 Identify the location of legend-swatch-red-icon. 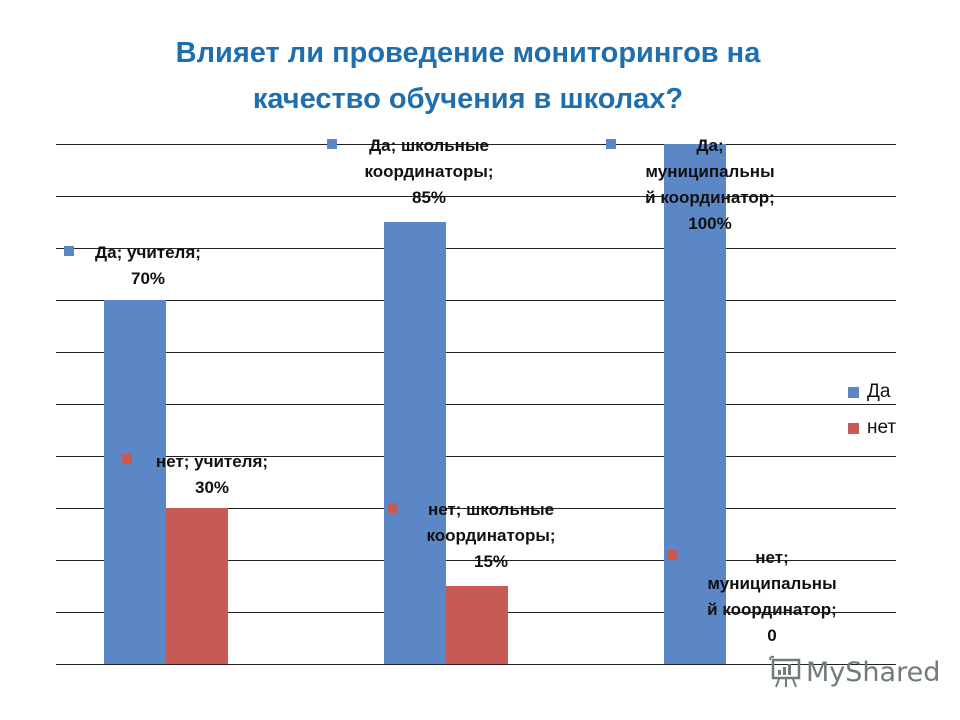
(853, 428).